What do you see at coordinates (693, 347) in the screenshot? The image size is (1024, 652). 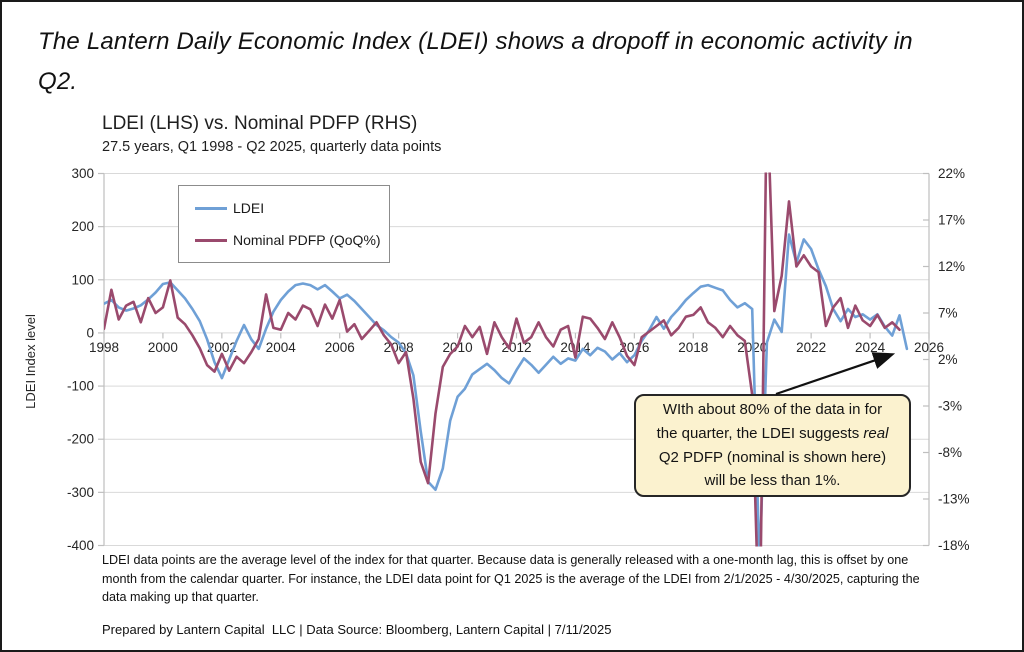 I see `svg-text: 2018` at bounding box center [693, 347].